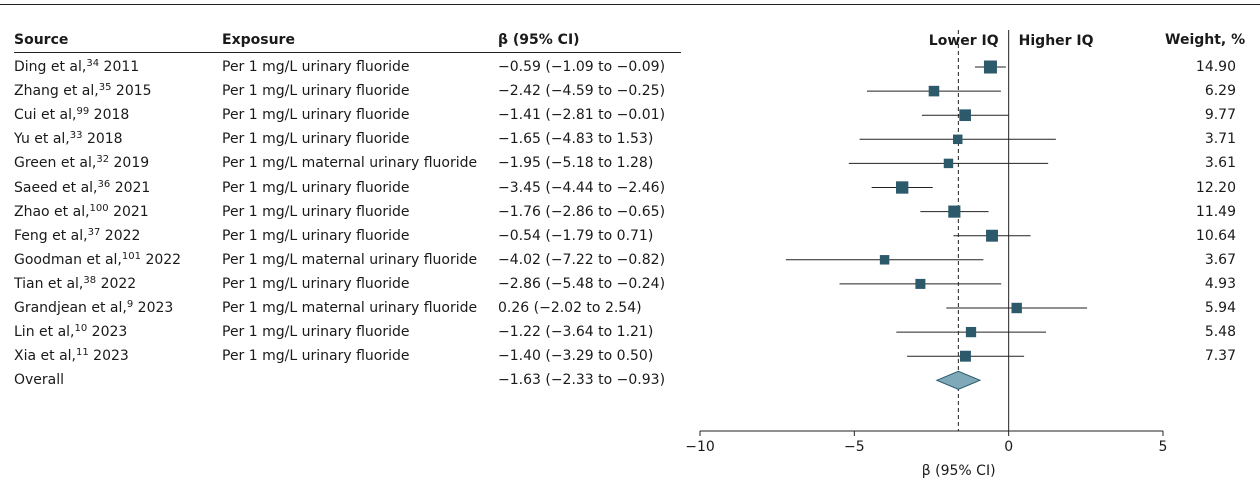 This screenshot has width=1260, height=485. I want to click on row-weight: 10.64, so click(1215, 235).